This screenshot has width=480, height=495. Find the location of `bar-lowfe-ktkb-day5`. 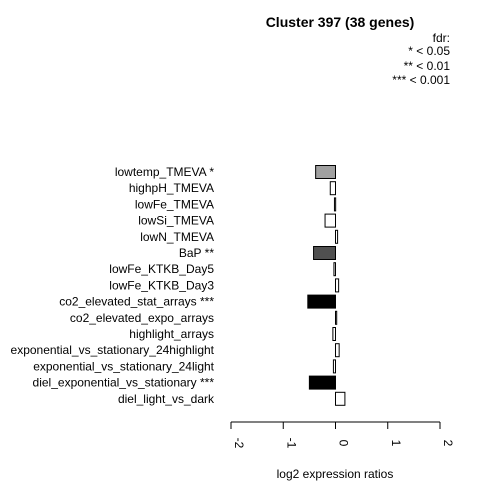

bar-lowfe-ktkb-day5 is located at coordinates (334, 269).